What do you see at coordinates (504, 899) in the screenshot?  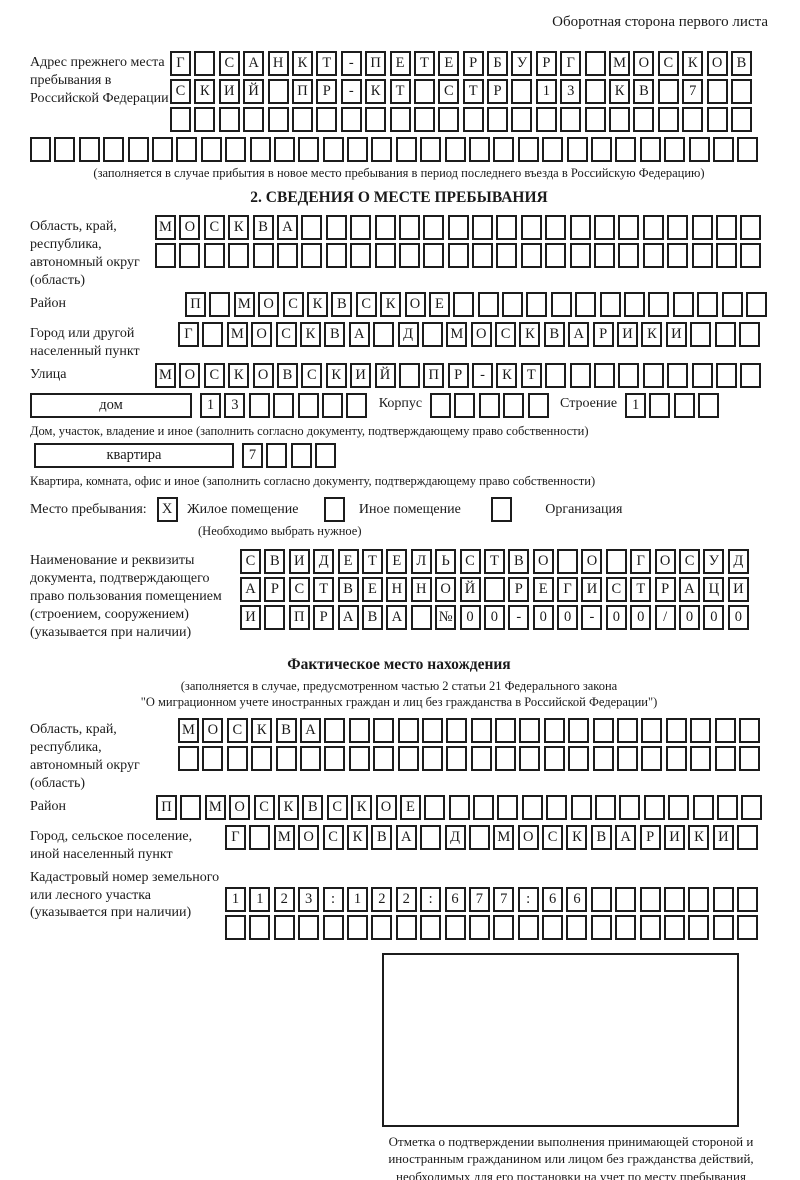 I see `char-box: 7` at bounding box center [504, 899].